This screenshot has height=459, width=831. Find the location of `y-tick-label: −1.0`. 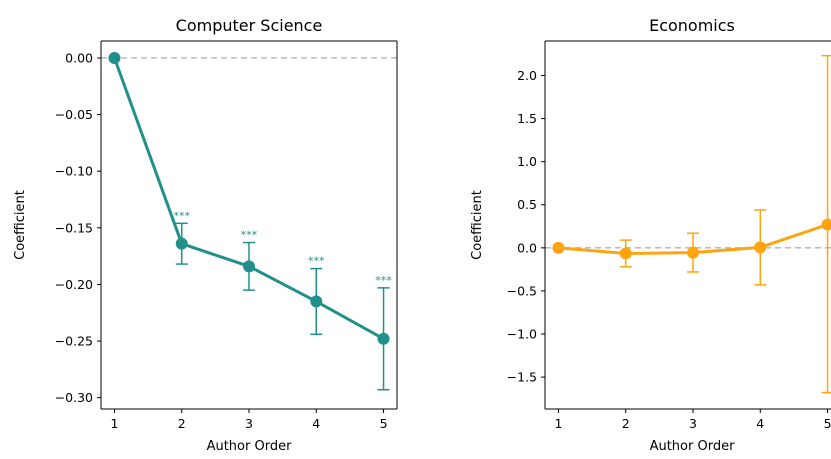

y-tick-label: −1.0 is located at coordinates (522, 334).